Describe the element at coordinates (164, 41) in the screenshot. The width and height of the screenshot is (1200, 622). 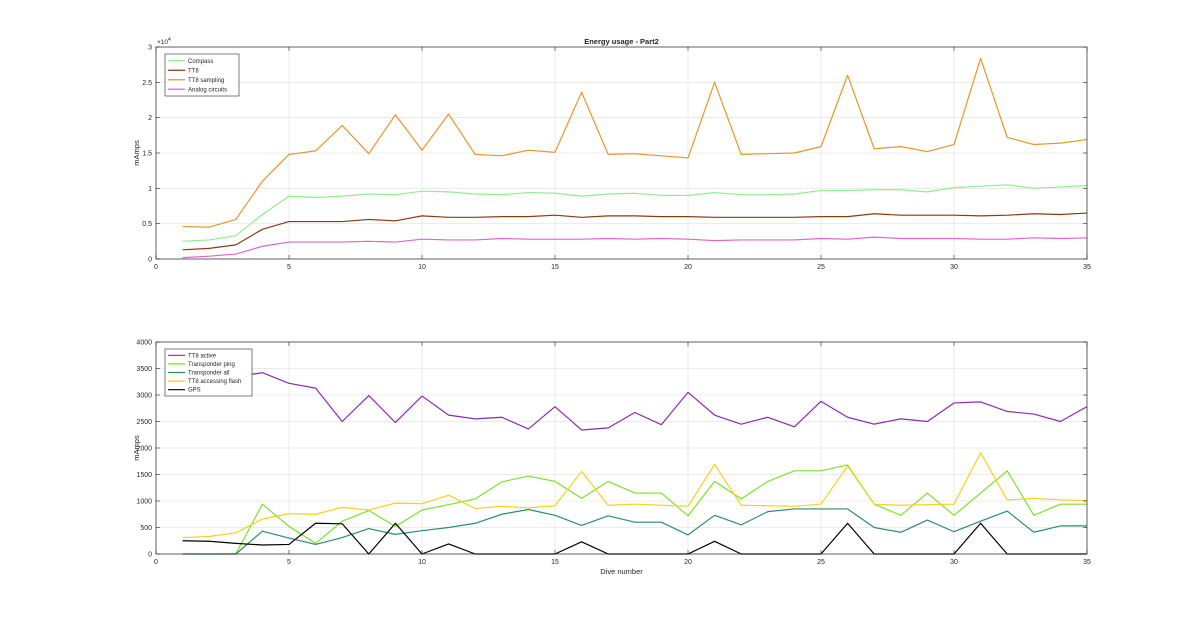
I see `y-exponent-label: ×10⁴` at that location.